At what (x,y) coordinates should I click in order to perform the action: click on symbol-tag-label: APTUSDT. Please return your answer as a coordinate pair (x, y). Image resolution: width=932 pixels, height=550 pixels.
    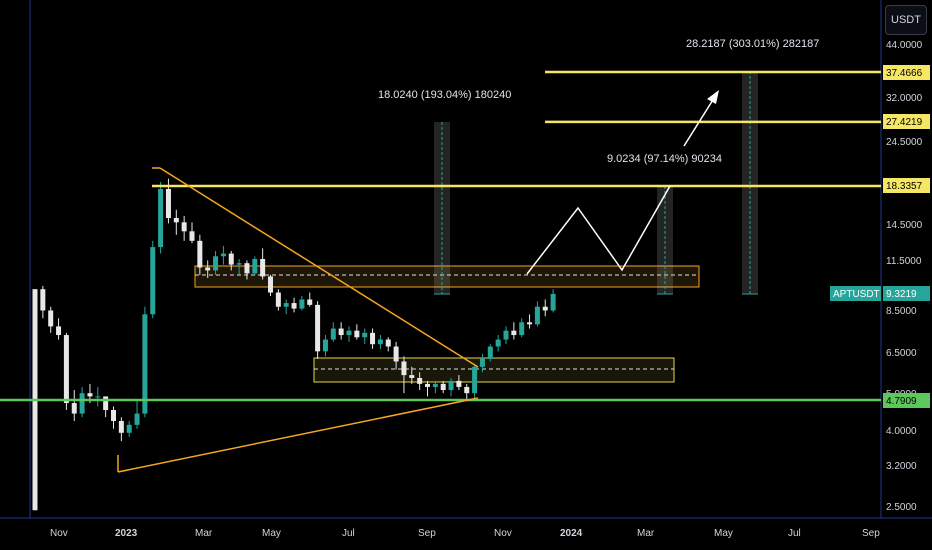
    Looking at the image, I should click on (856, 294).